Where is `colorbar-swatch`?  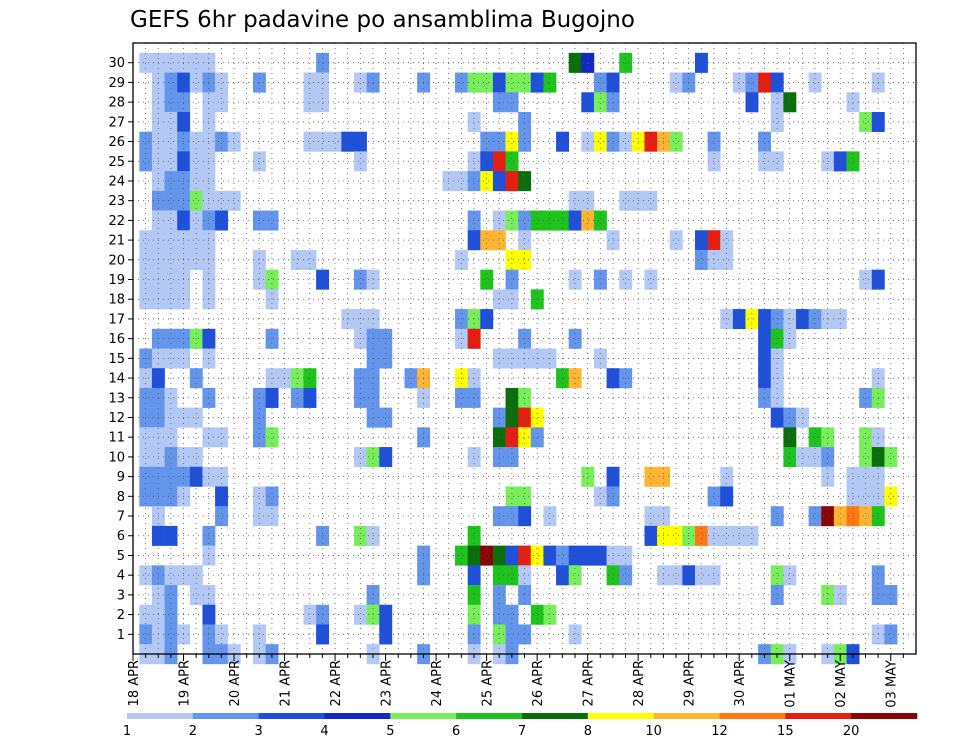
colorbar-swatch is located at coordinates (489, 716).